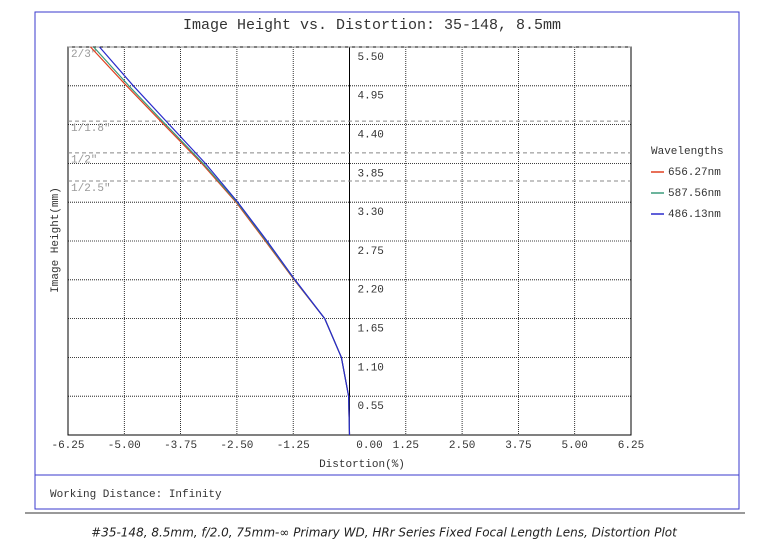 The image size is (768, 541). What do you see at coordinates (687, 152) in the screenshot?
I see `legend-title: Wavelengths` at bounding box center [687, 152].